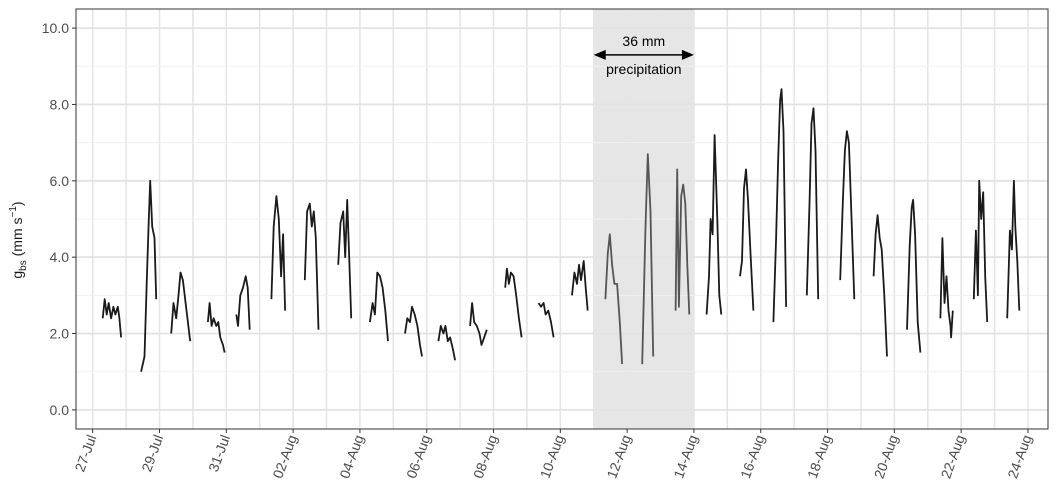 The width and height of the screenshot is (1056, 490). What do you see at coordinates (60, 257) in the screenshot?
I see `y-tick-label: 4.0` at bounding box center [60, 257].